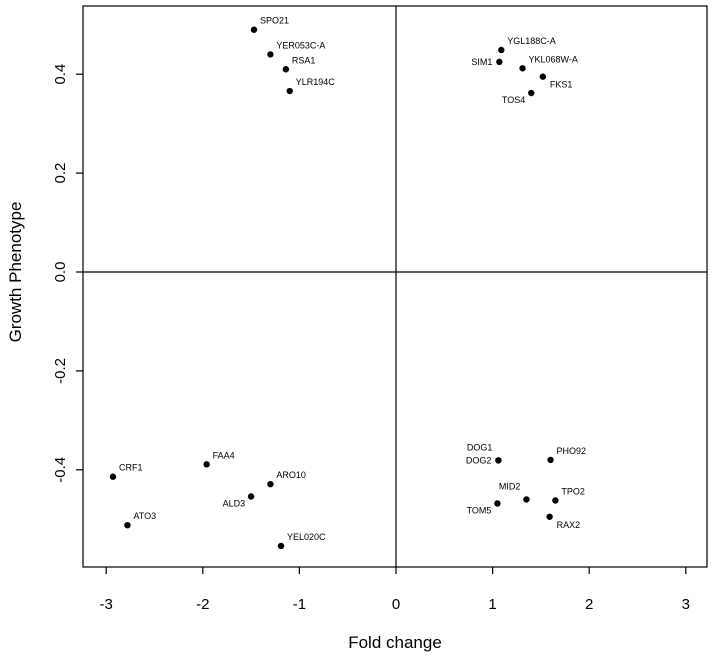 This screenshot has height=663, width=720. I want to click on point-label-dog2: DOG2, so click(479, 460).